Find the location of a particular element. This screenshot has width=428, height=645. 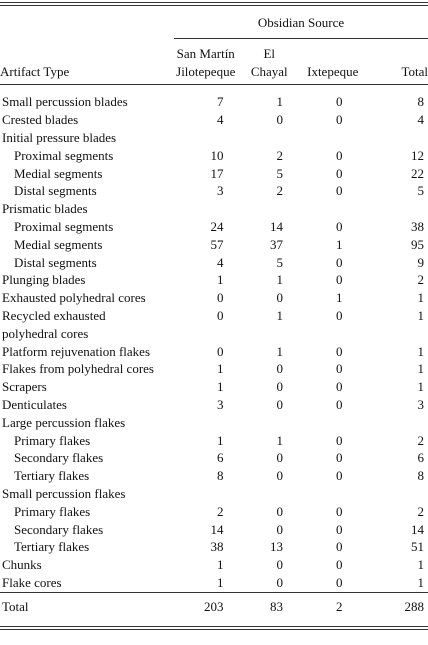

value-cell: 38 is located at coordinates (396, 227).